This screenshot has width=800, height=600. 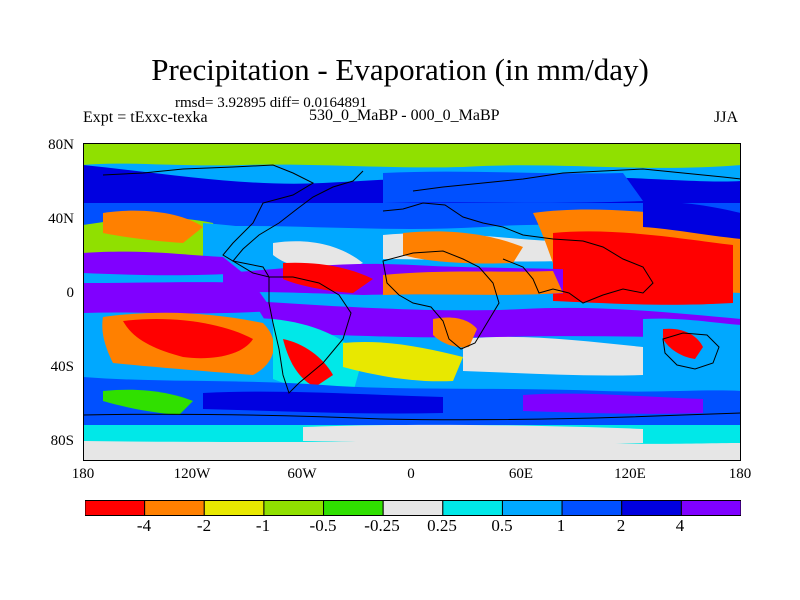 I want to click on colorbar-label: -4, so click(x=144, y=525).